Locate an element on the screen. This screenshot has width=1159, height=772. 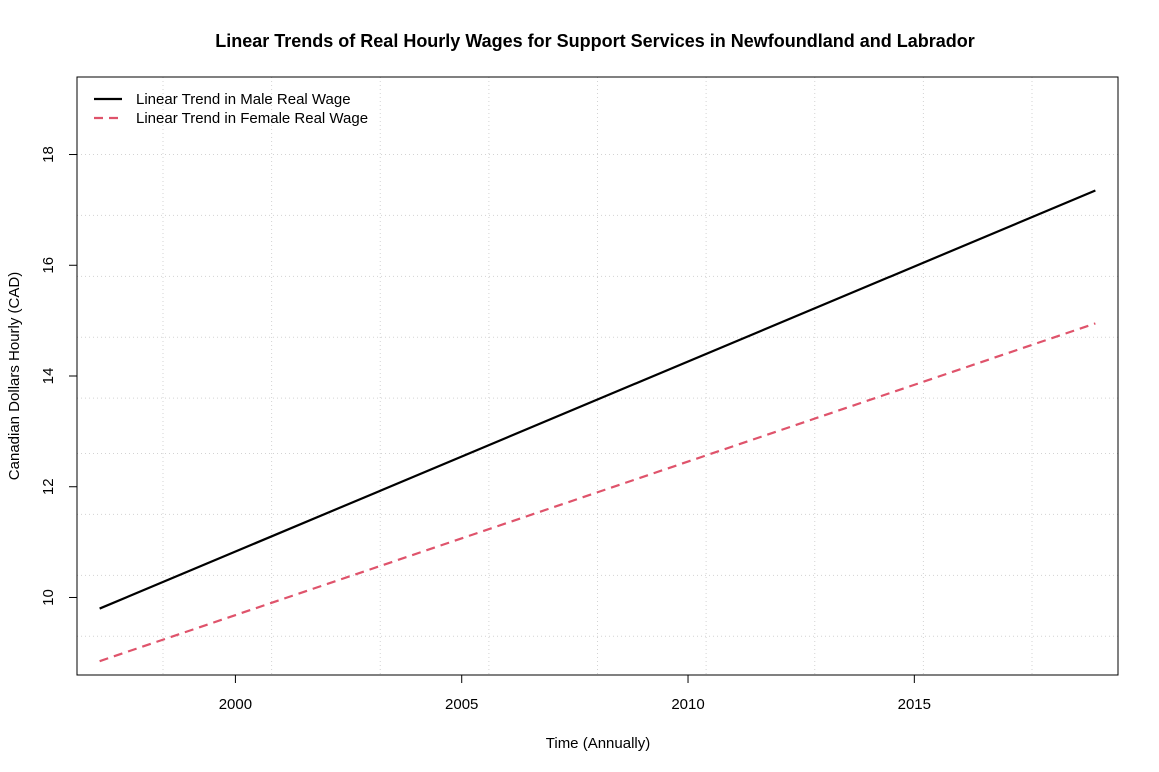
x-axis-label: Time (Annually) is located at coordinates (598, 743).